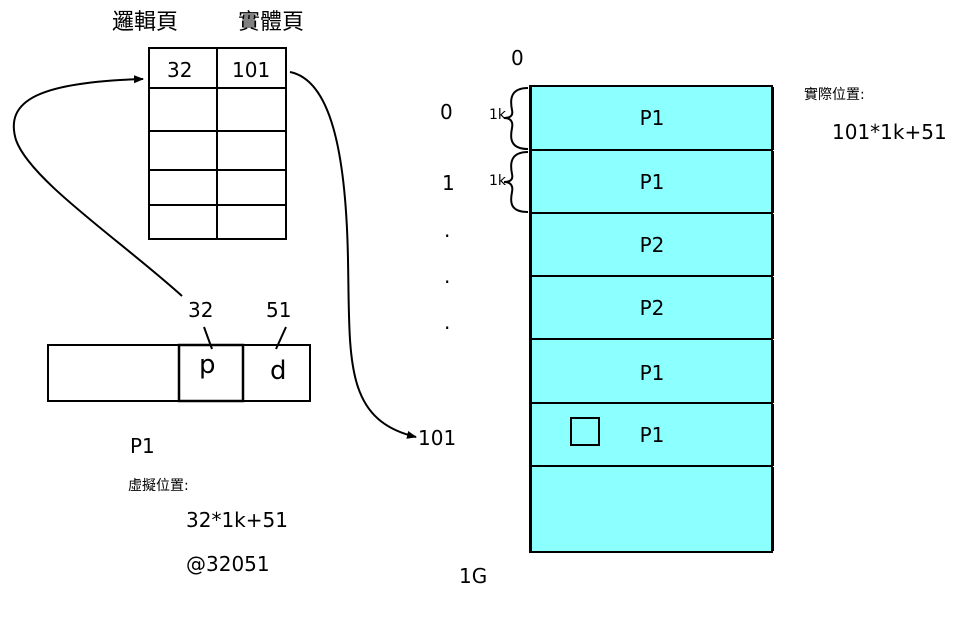 The width and height of the screenshot is (977, 629). Describe the element at coordinates (448, 183) in the screenshot. I see `frame-index-1: 1` at that location.